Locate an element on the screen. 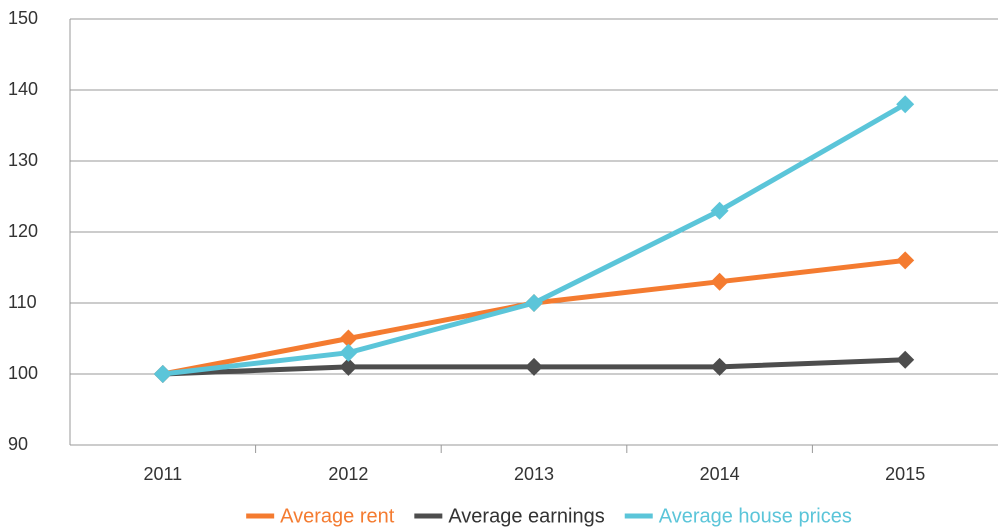 Image resolution: width=998 pixels, height=528 pixels. y-tick-label: 150 is located at coordinates (23, 18).